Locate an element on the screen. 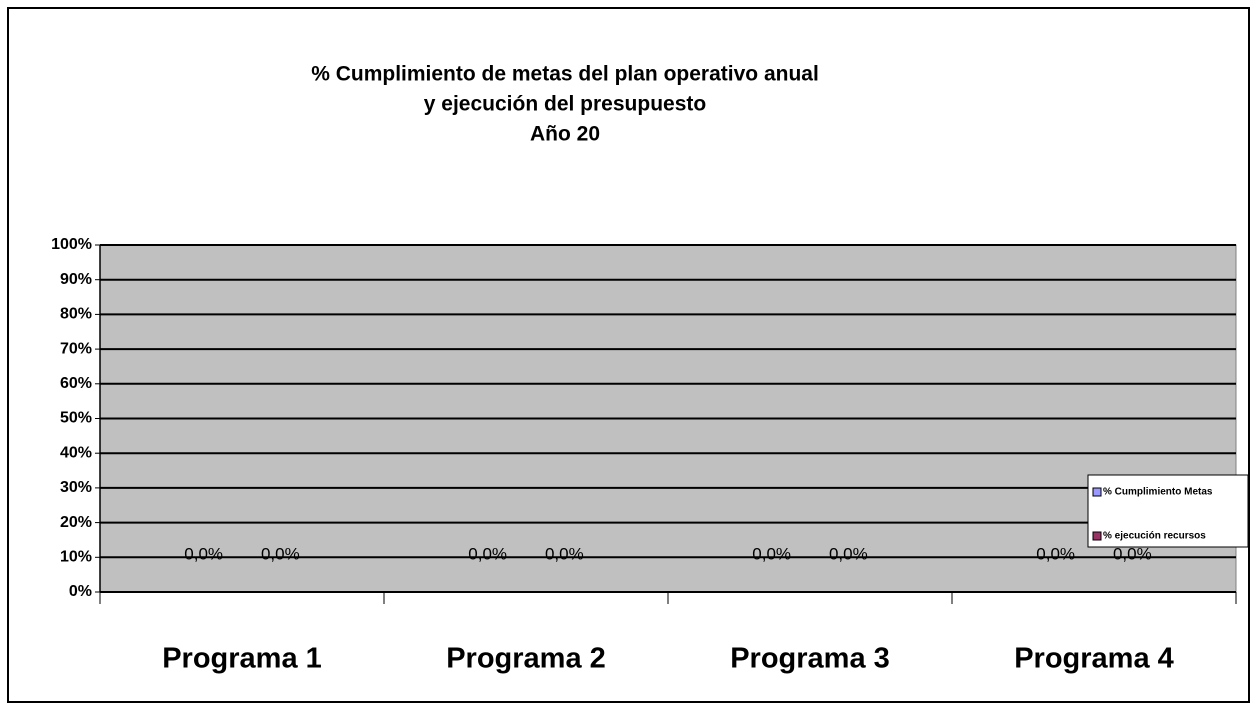  legend-label: % Cumplimiento Metas is located at coordinates (1158, 492).